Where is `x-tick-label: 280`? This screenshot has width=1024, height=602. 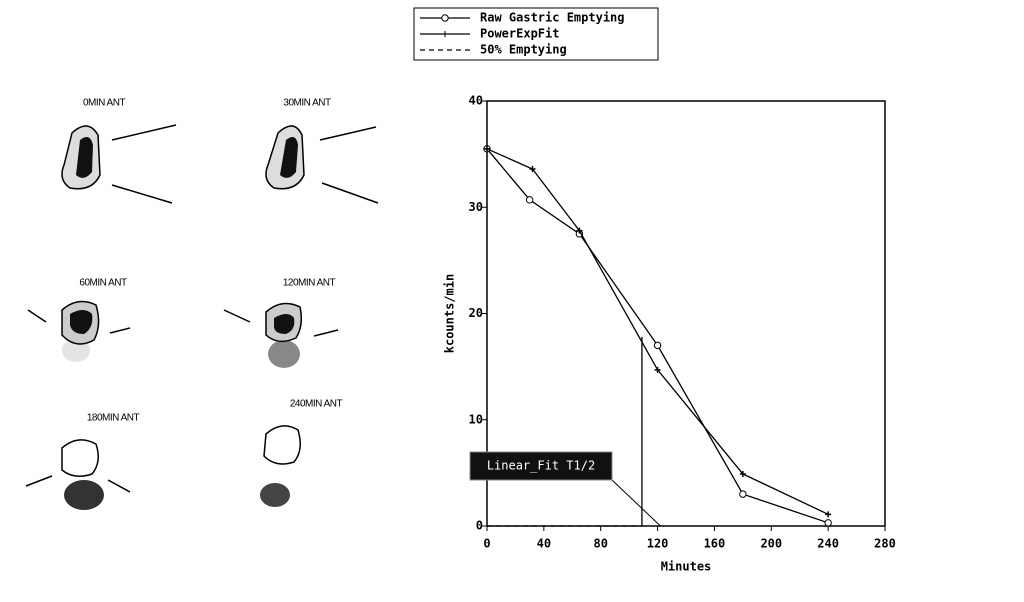 x-tick-label: 280 is located at coordinates (885, 544).